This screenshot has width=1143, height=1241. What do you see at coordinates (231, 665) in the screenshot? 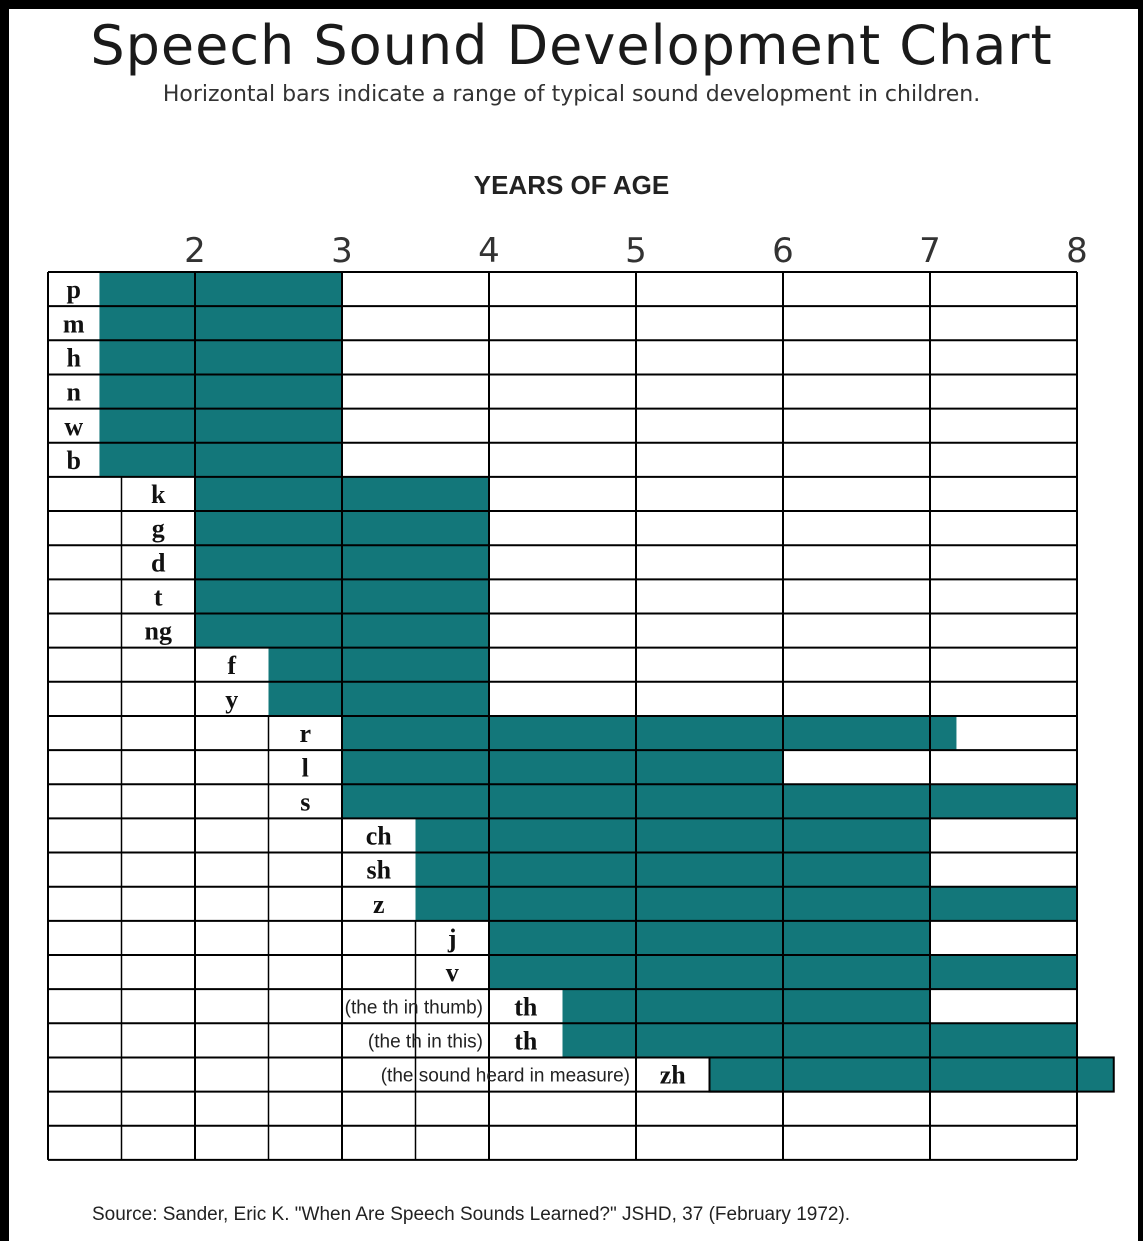
I see `sound-label-f: f` at bounding box center [231, 665].